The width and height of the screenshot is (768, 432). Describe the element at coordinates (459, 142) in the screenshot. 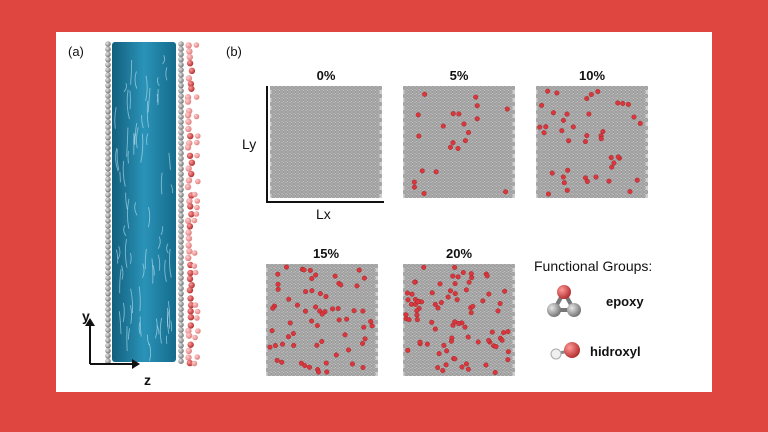

I see `graphene-sheet-5pct` at that location.